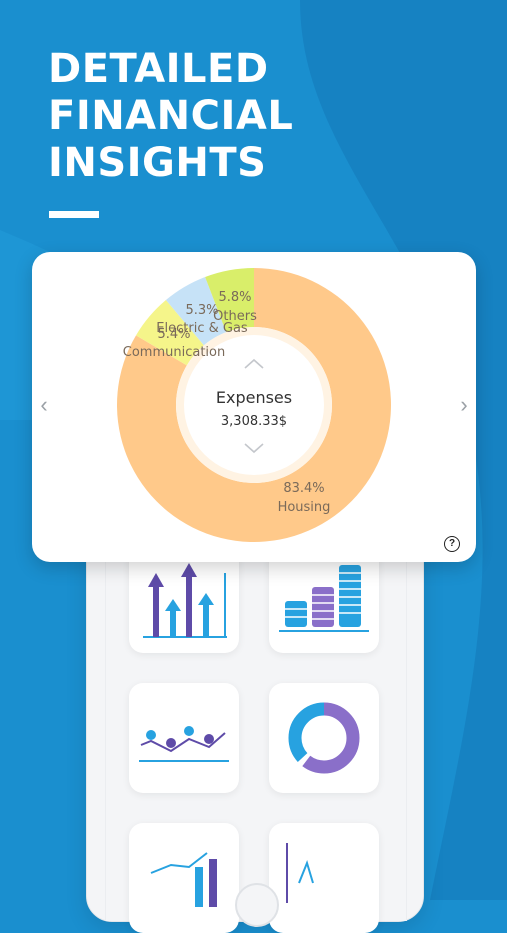  Describe the element at coordinates (201, 310) in the screenshot. I see `slice-electric-gas-percent: 5.3%` at that location.